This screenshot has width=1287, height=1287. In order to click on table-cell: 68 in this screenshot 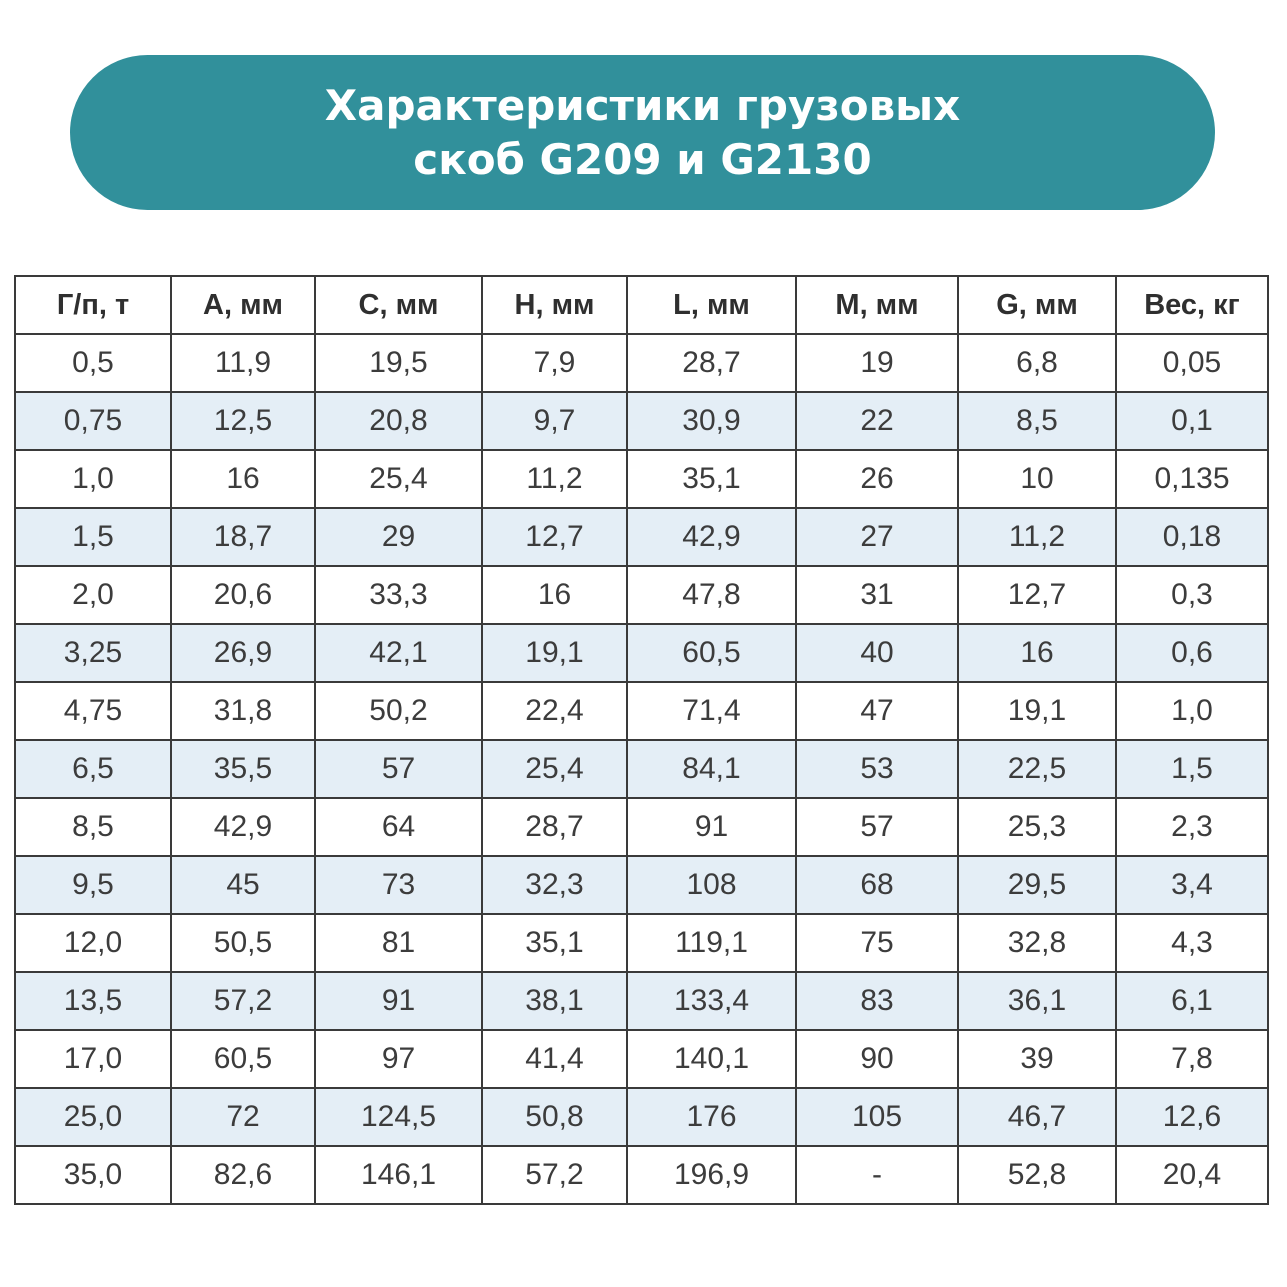, I will do `click(877, 885)`.